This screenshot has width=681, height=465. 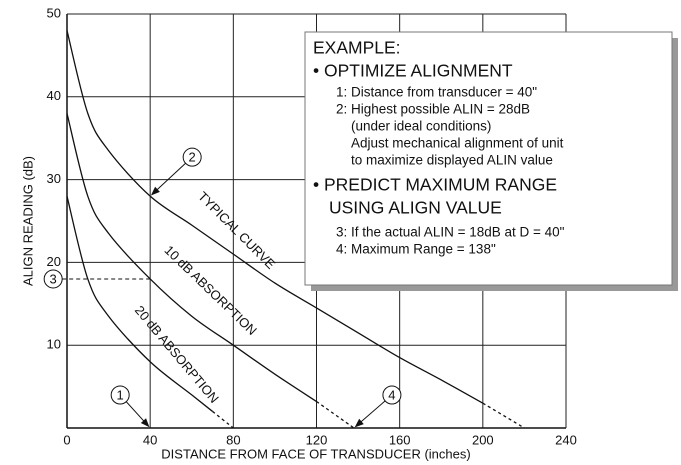 I want to click on example-line: 2: Highest possible ALIN = 28dB, so click(x=433, y=109).